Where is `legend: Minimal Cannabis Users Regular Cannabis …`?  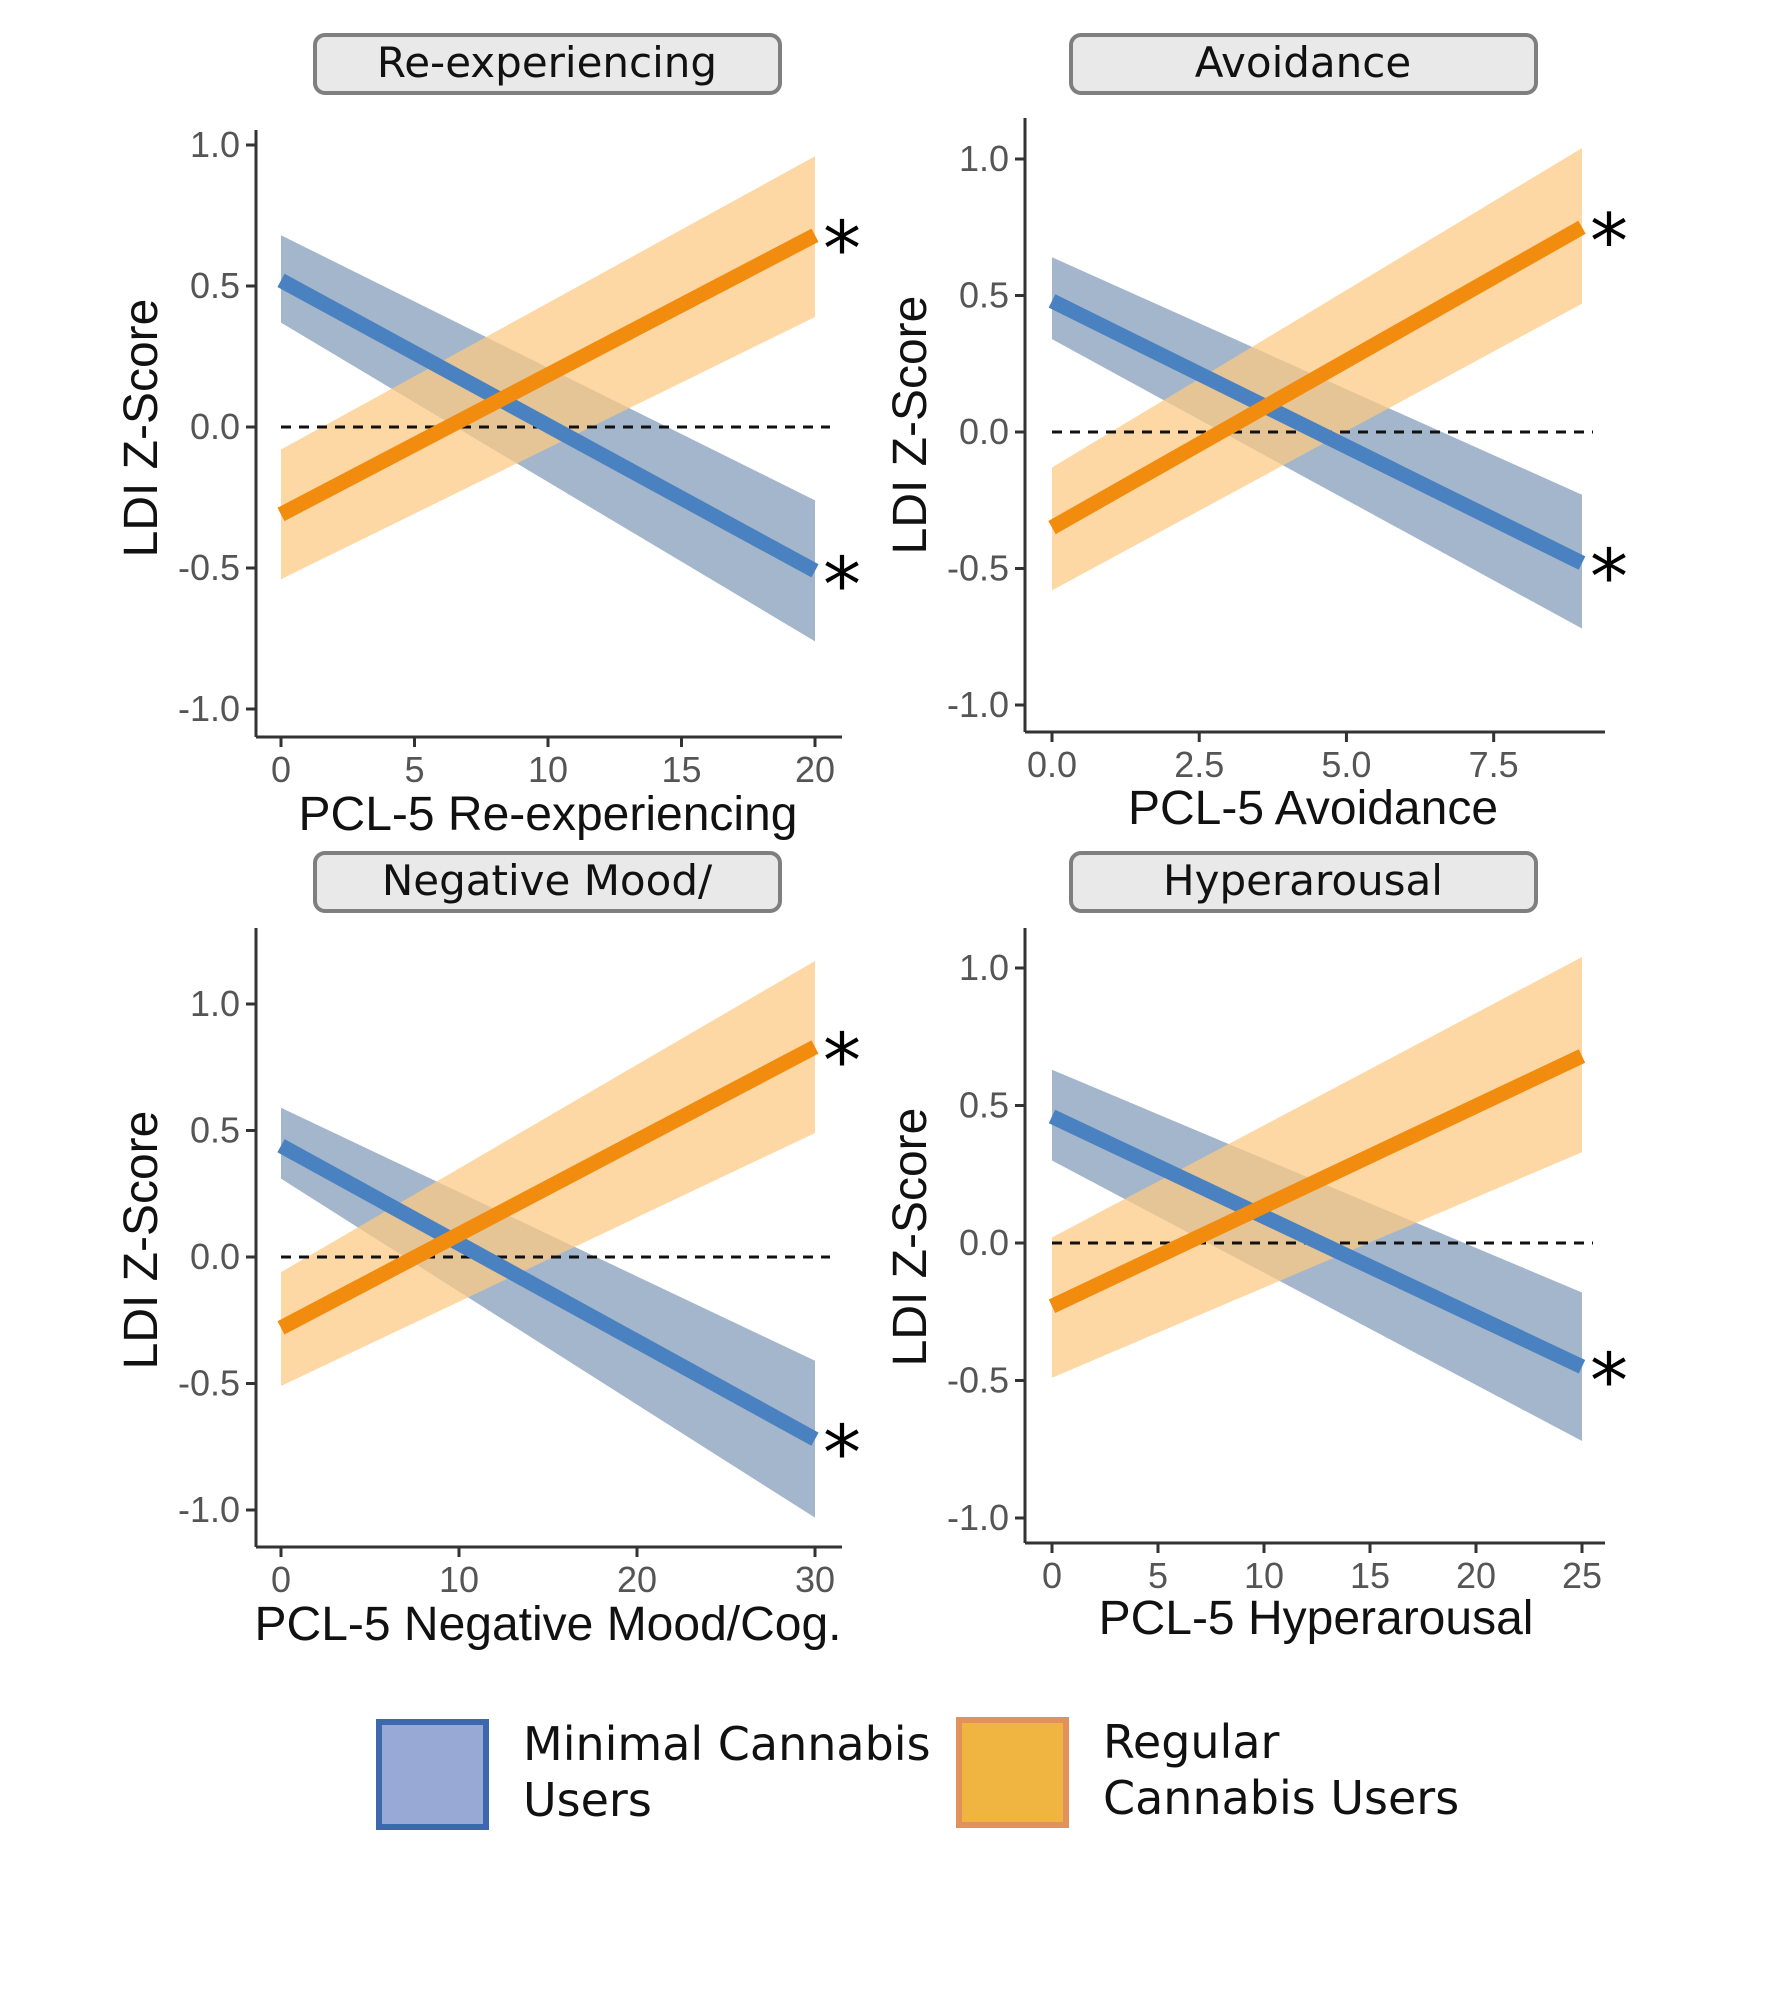
legend: Minimal Cannabis Users Regular Cannabis … is located at coordinates (917, 1772).